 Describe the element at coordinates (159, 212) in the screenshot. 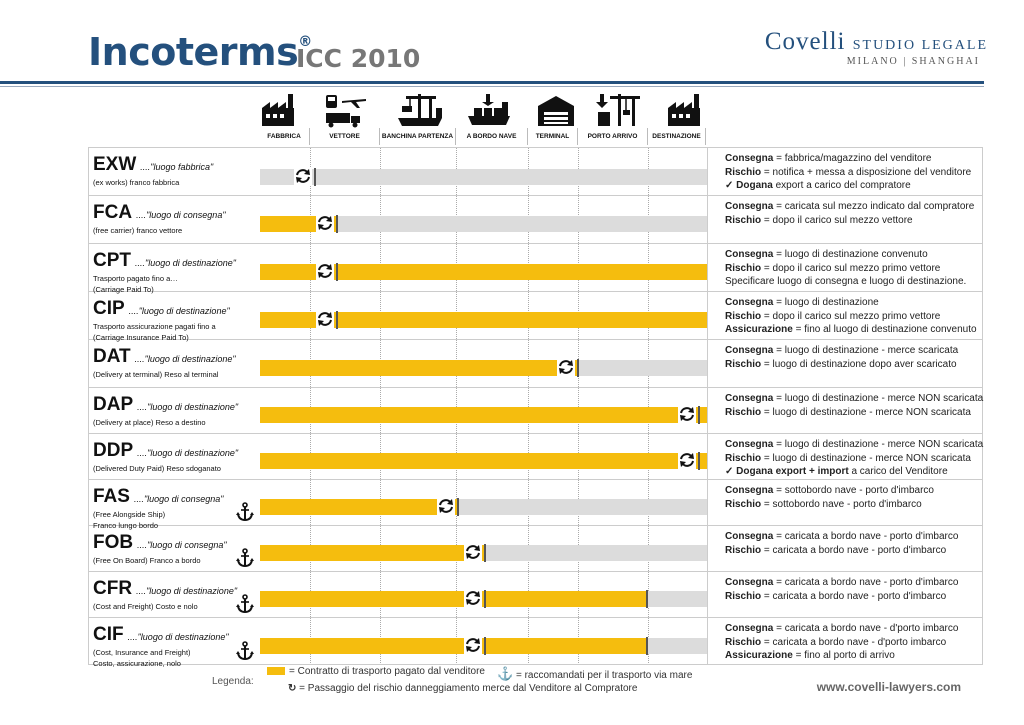

I see `incoterm-code: FCA ...."luogo di consegna"` at that location.